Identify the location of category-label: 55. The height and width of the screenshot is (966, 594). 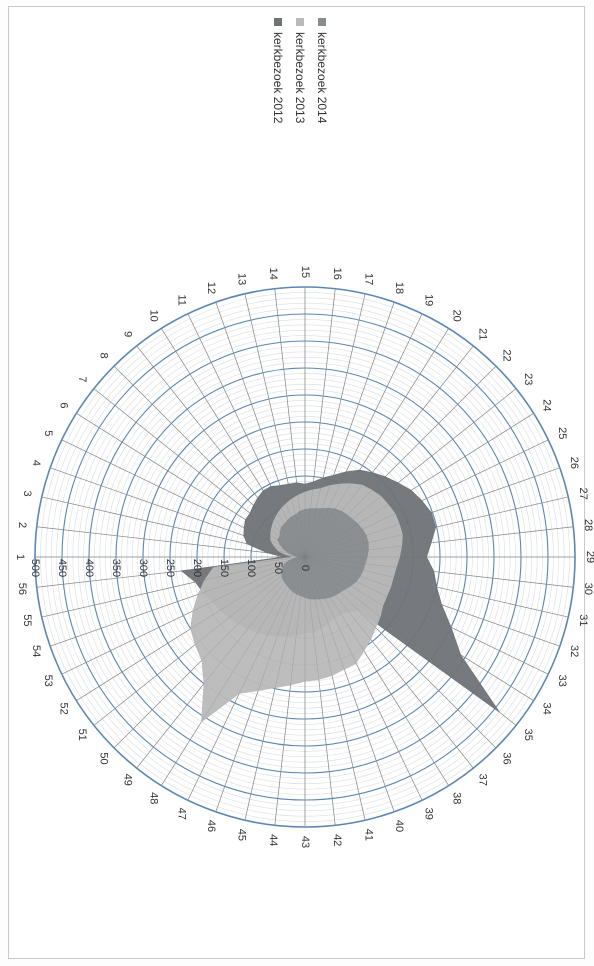
(27, 620).